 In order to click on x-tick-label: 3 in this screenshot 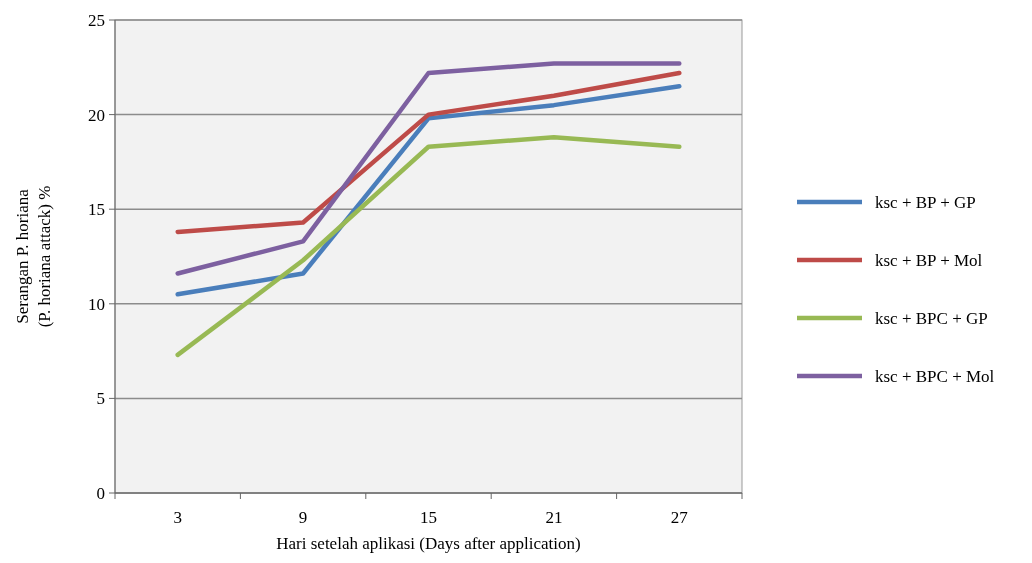, I will do `click(177, 517)`.